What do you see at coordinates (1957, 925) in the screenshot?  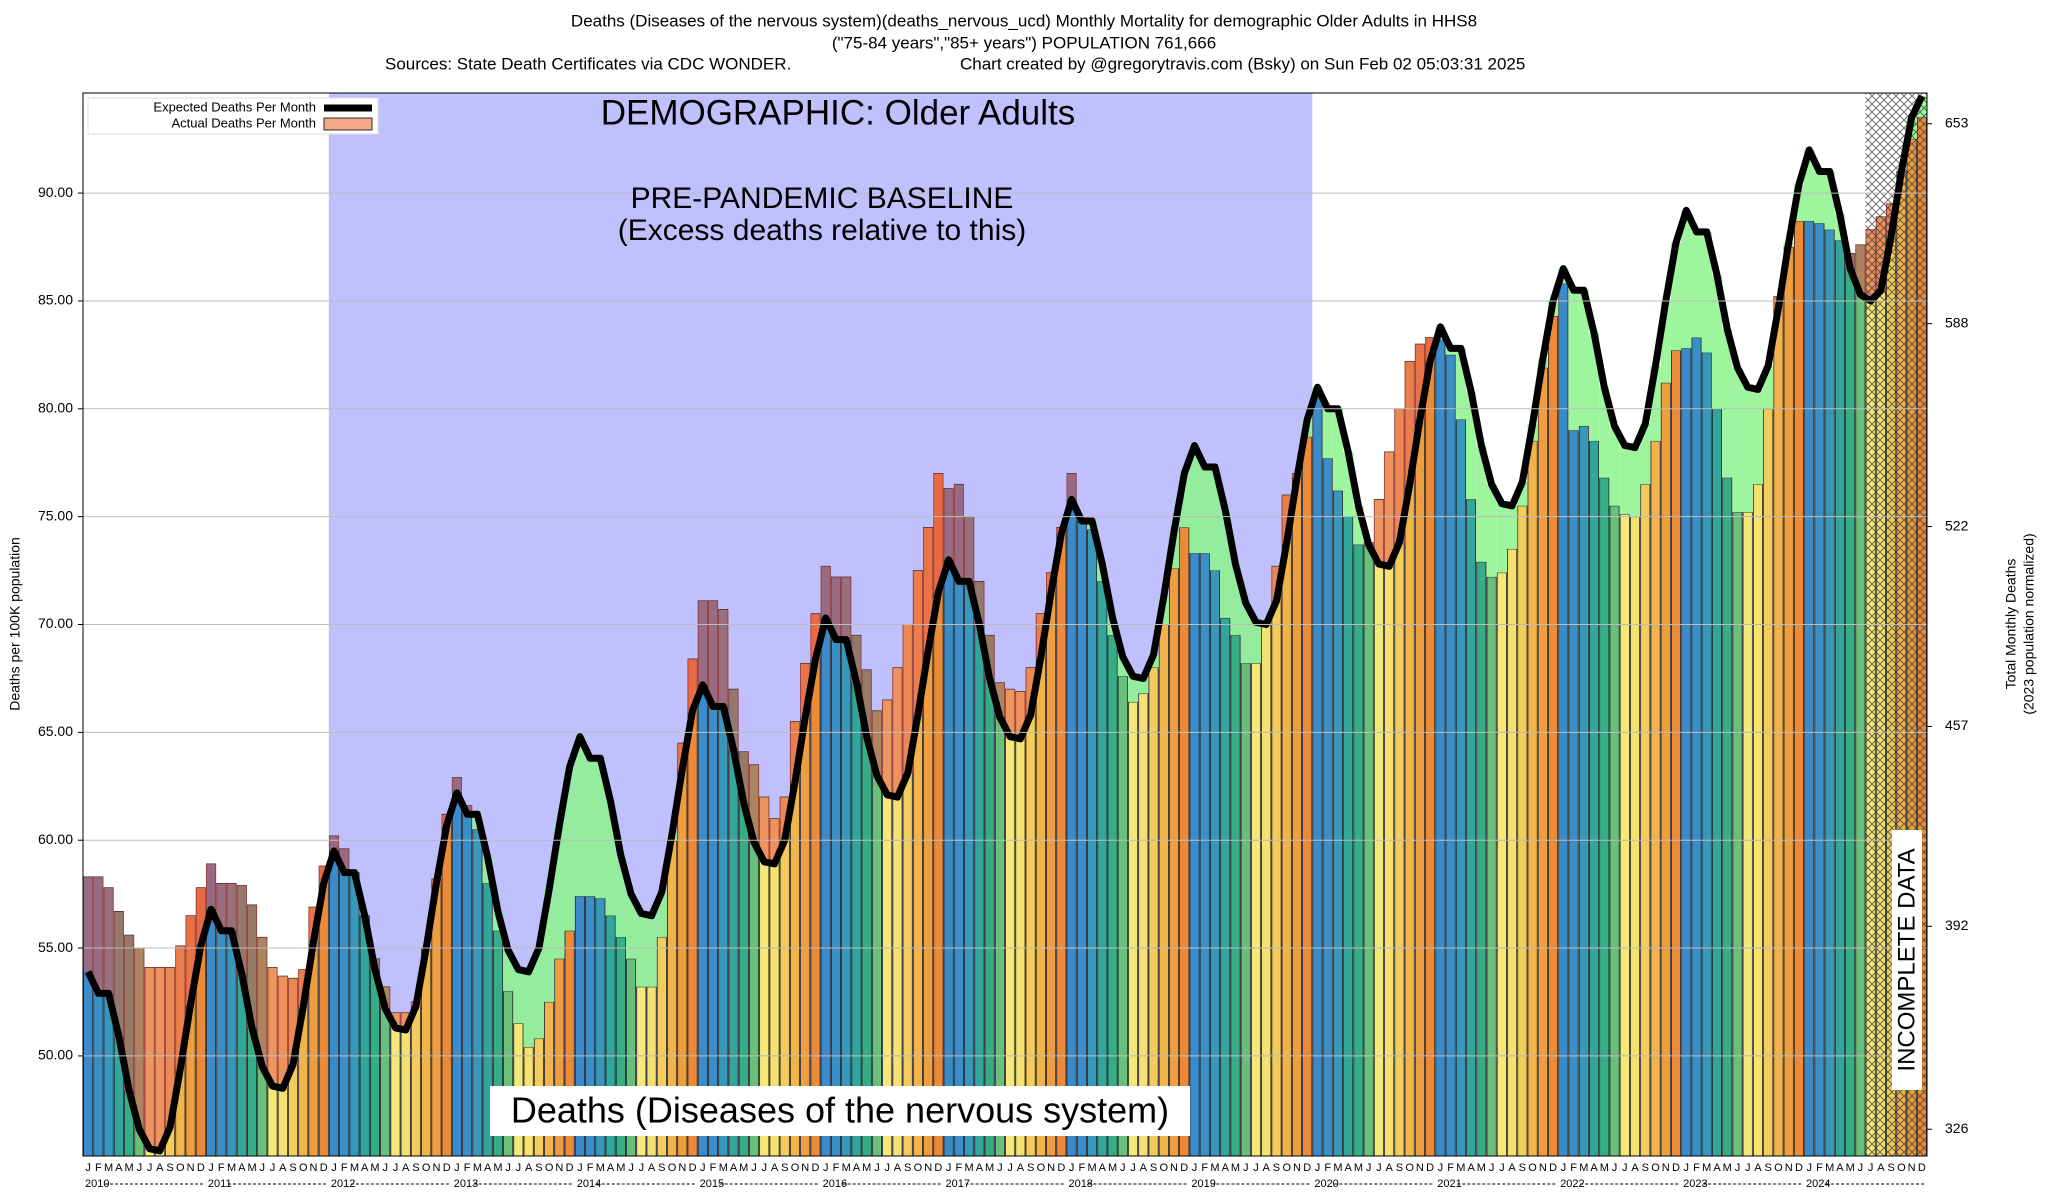 I see `y2-tick-label: 392` at bounding box center [1957, 925].